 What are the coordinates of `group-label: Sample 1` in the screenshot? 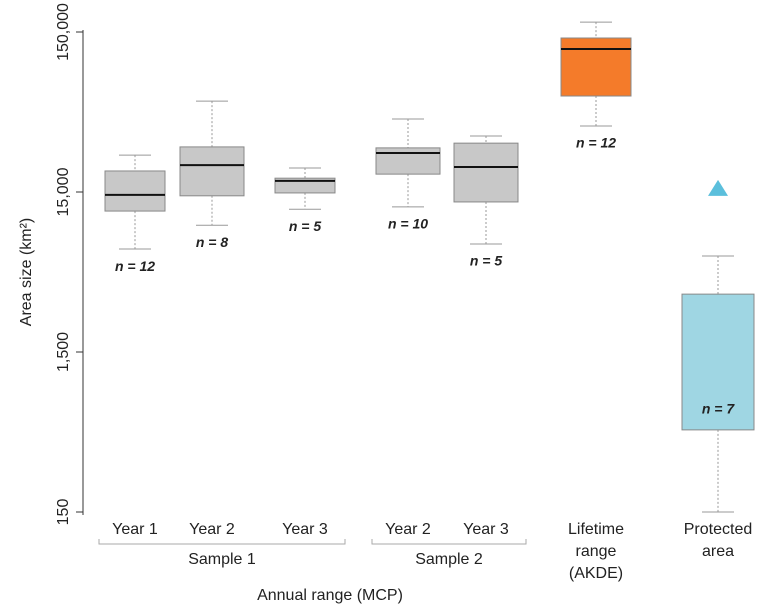 It's located at (222, 559).